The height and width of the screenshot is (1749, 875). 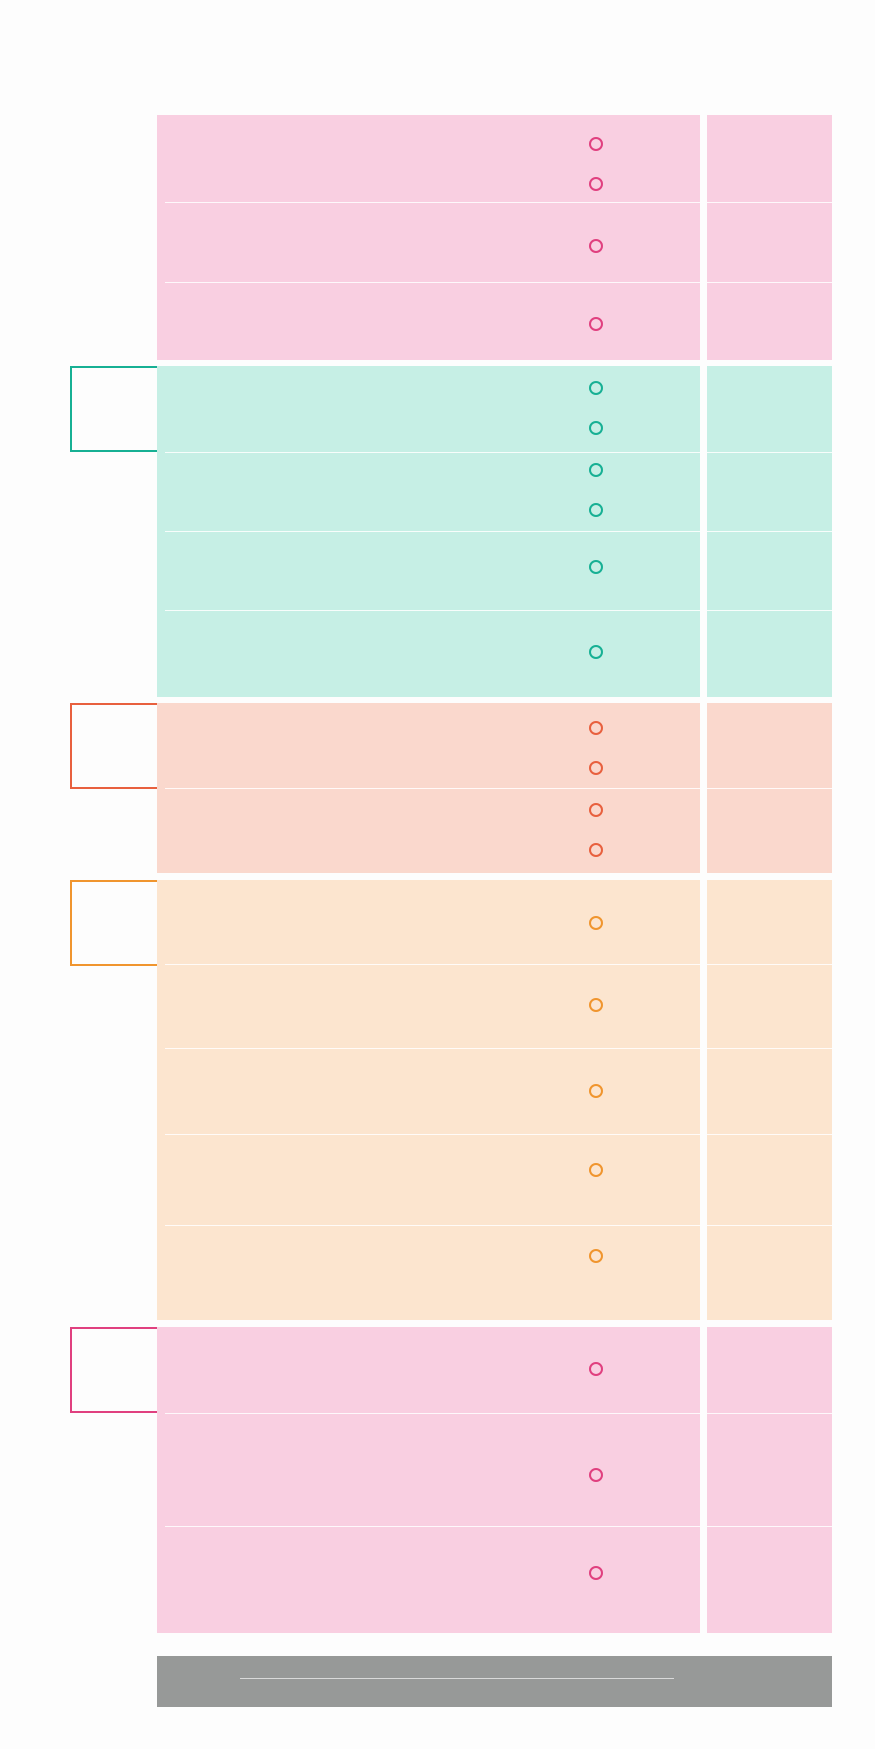 What do you see at coordinates (113, 409) in the screenshot?
I see `section-tab-teal` at bounding box center [113, 409].